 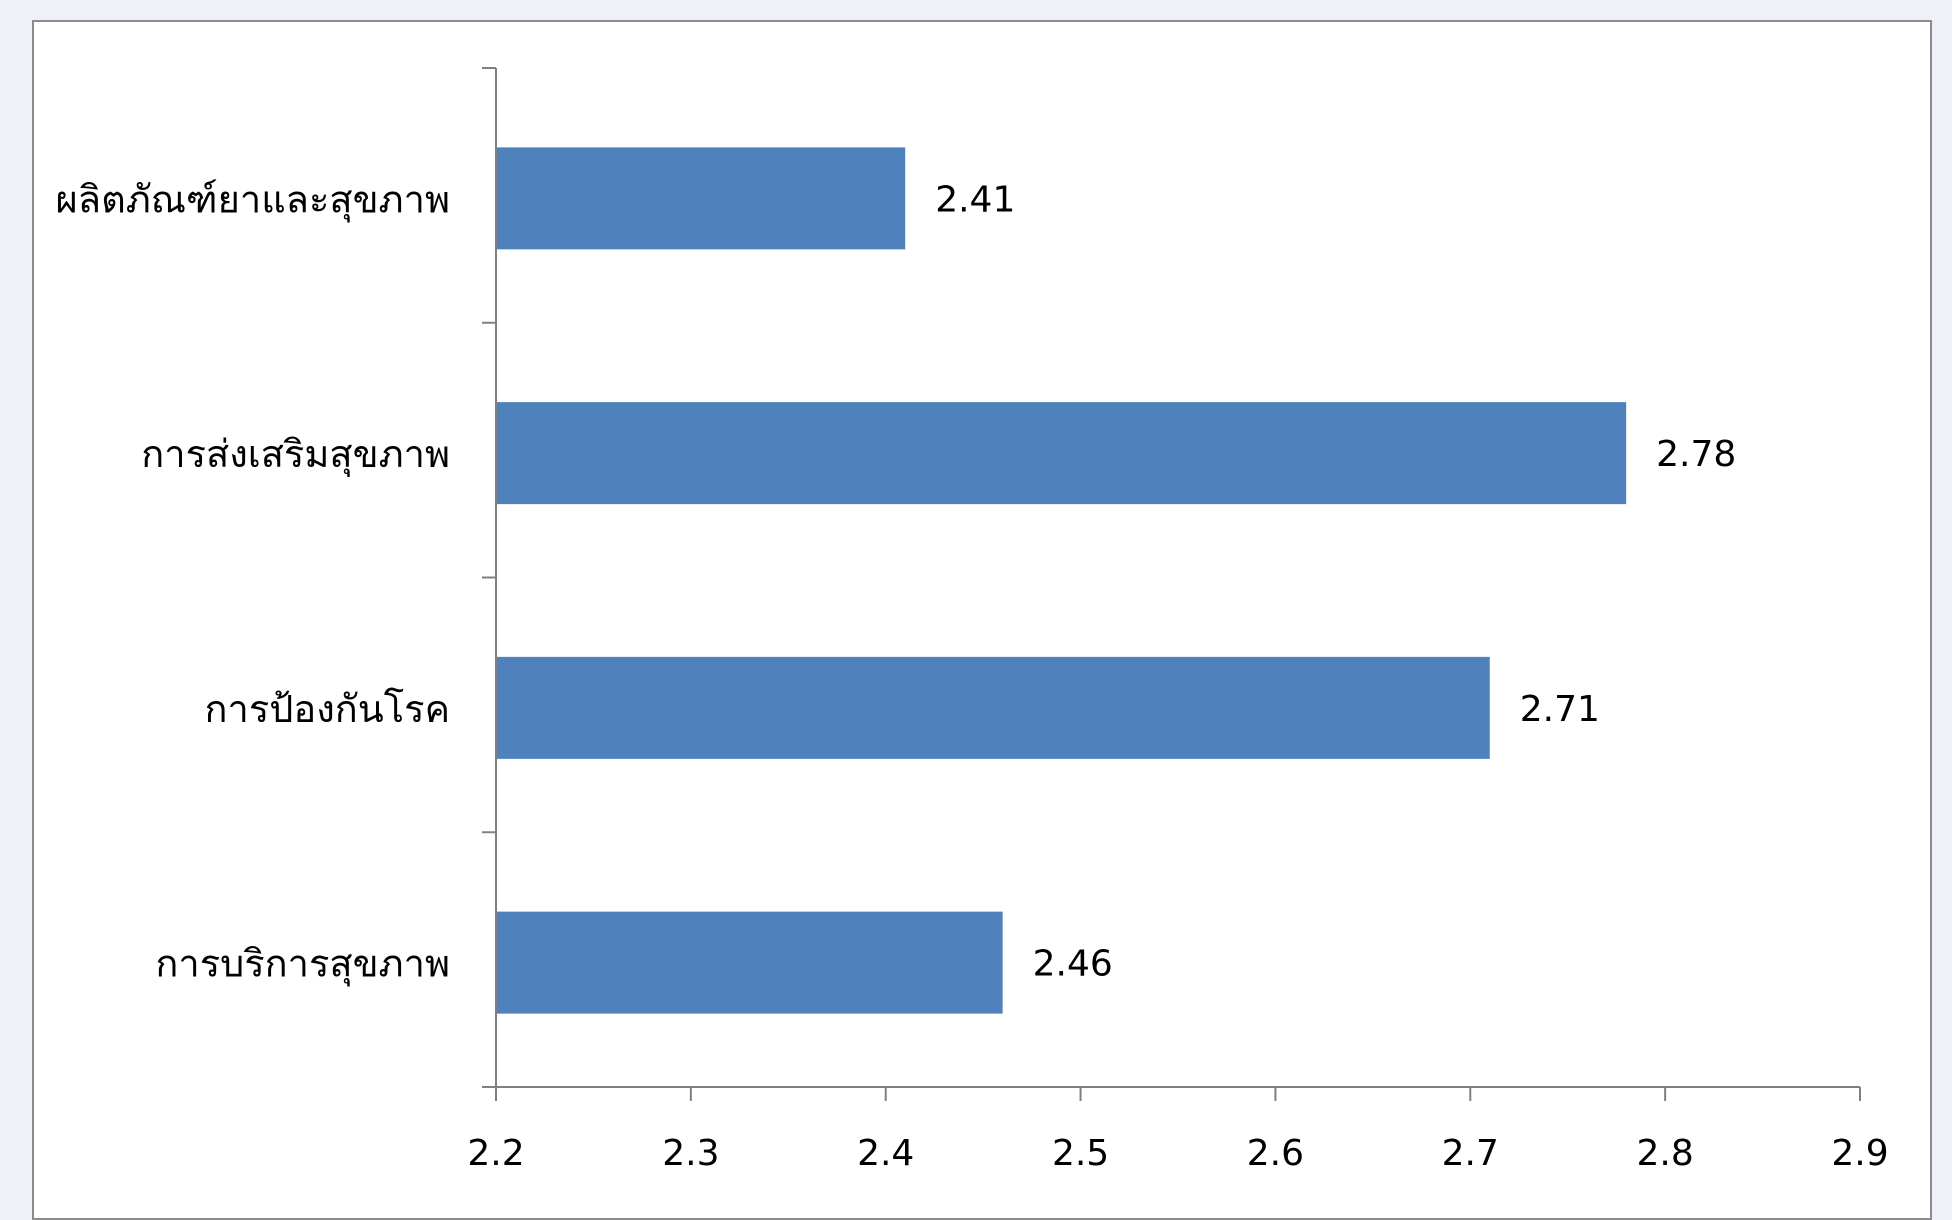 I want to click on x-tick-label: 2.8, so click(x=1665, y=1153).